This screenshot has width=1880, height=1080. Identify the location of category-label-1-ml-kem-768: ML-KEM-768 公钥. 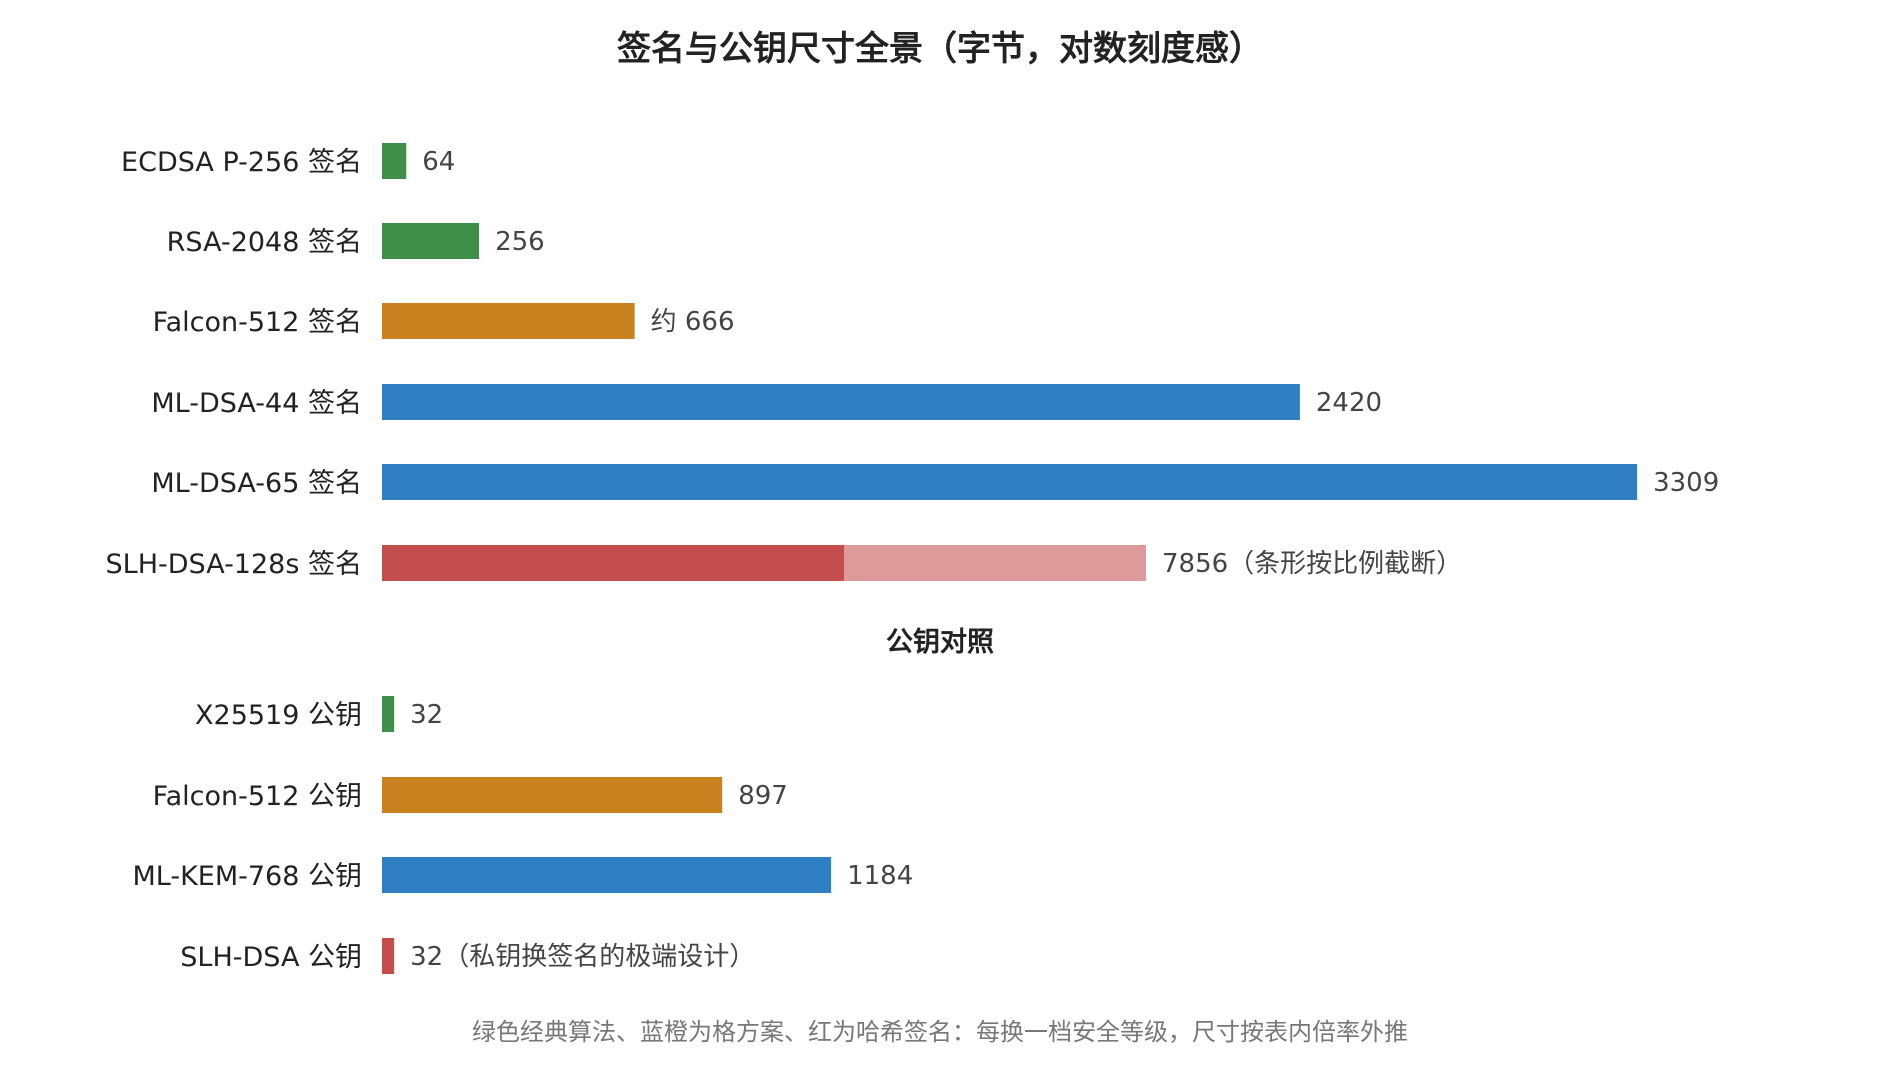
(247, 876).